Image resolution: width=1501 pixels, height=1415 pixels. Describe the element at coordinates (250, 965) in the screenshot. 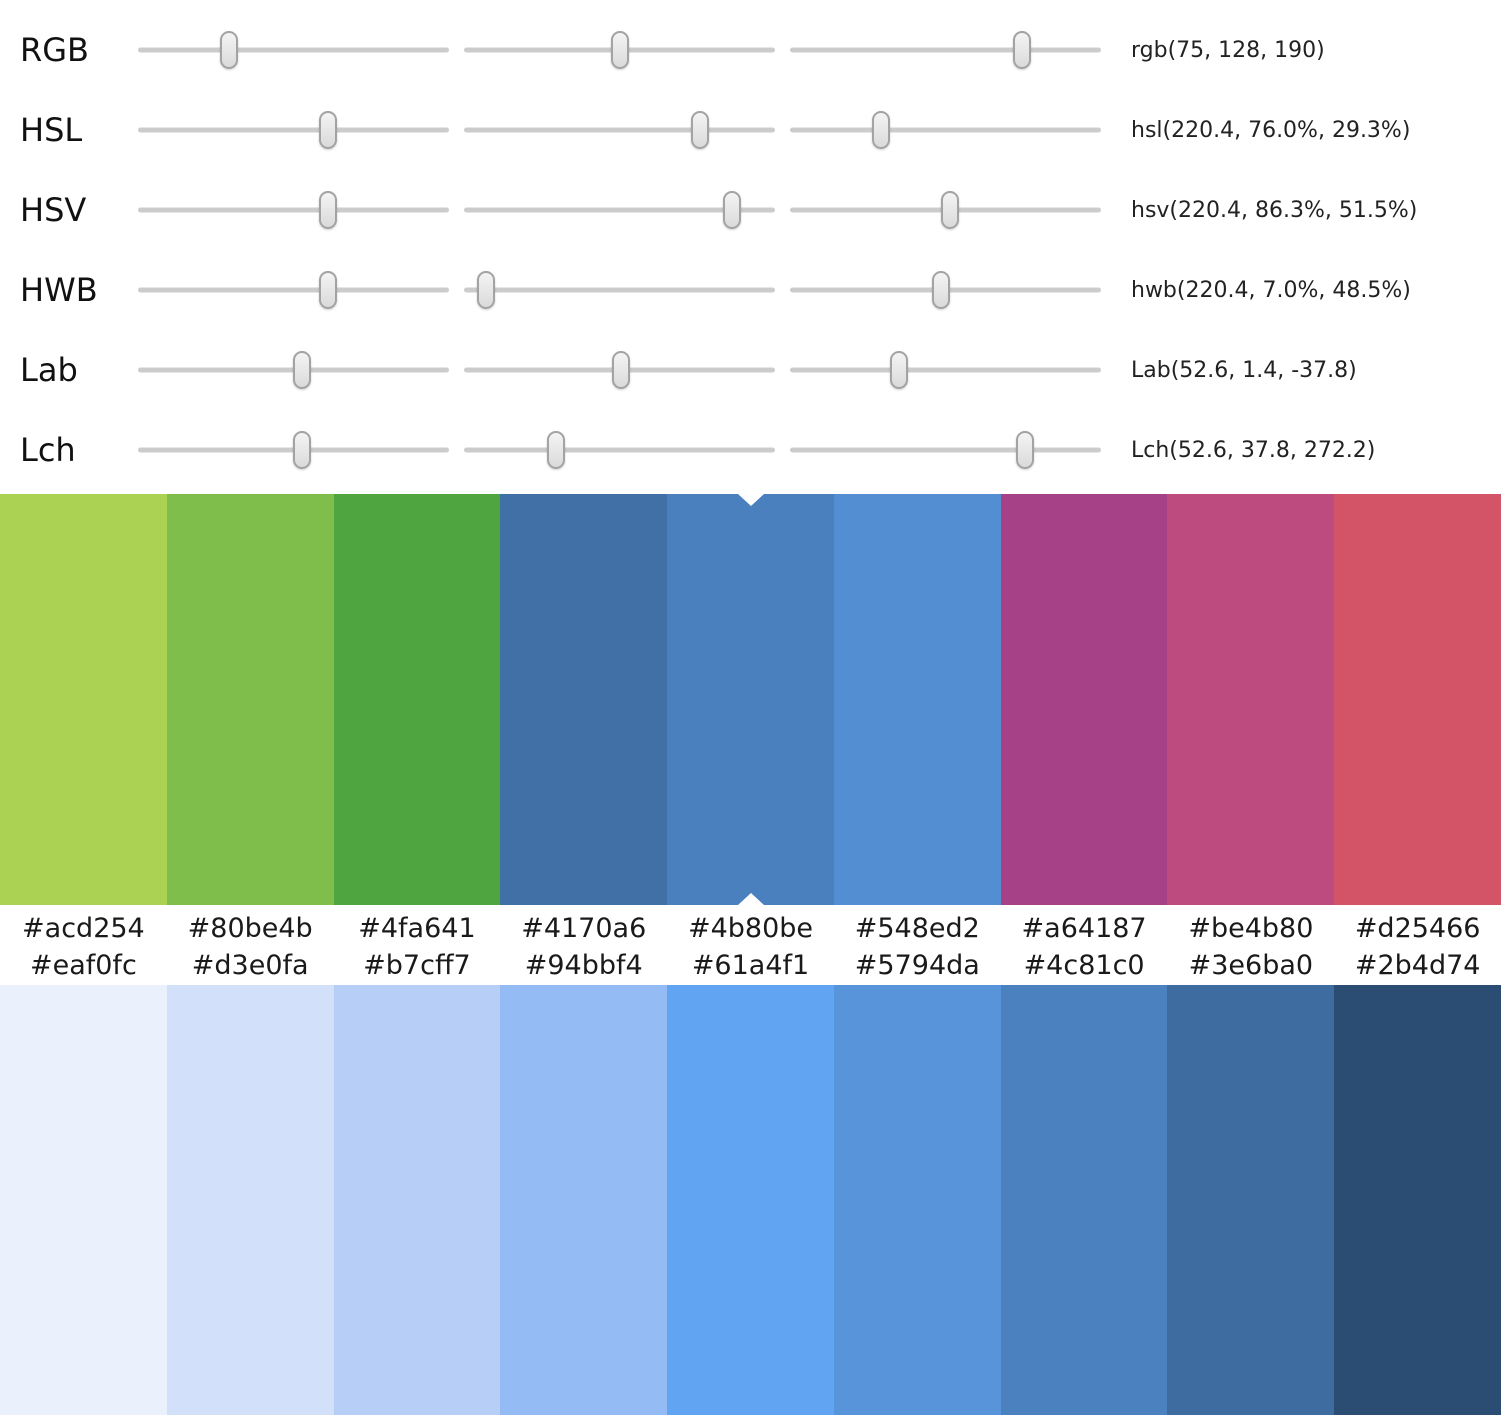

I see `swatch-hex-label: #d3e0fa` at that location.